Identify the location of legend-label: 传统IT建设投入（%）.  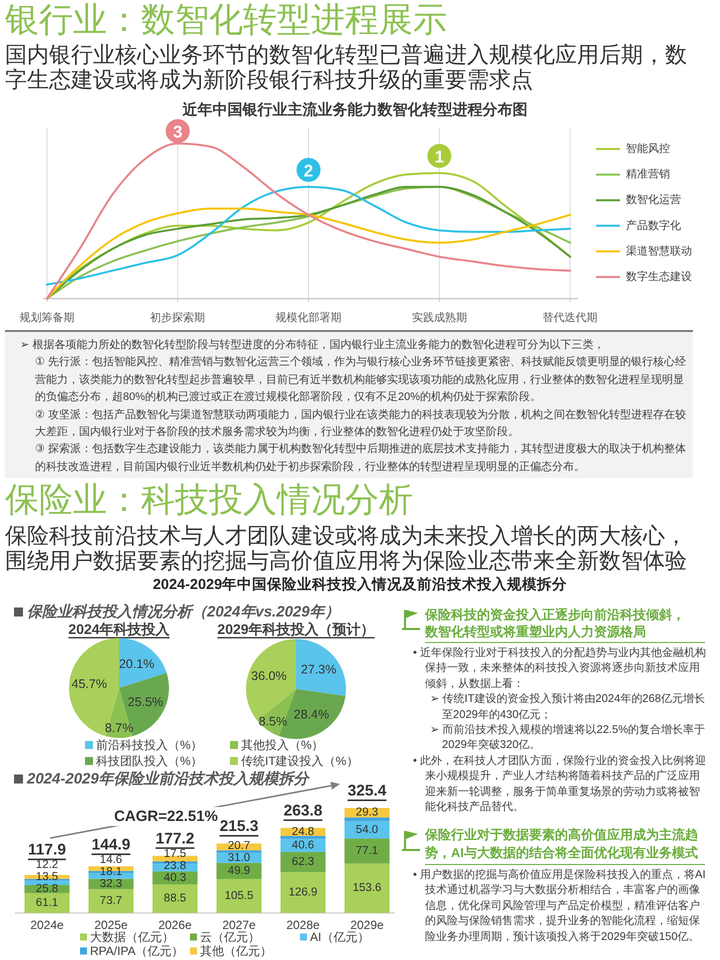
(299, 761).